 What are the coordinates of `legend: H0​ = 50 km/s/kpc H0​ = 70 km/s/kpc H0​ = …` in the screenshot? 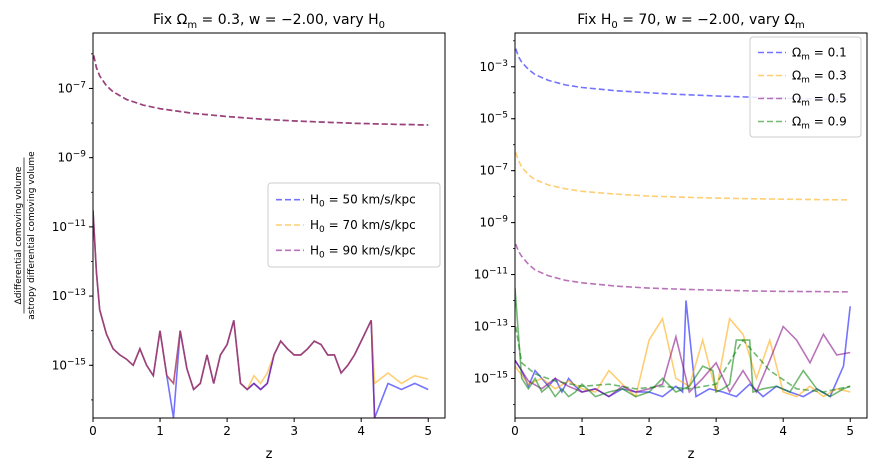 It's located at (354, 225).